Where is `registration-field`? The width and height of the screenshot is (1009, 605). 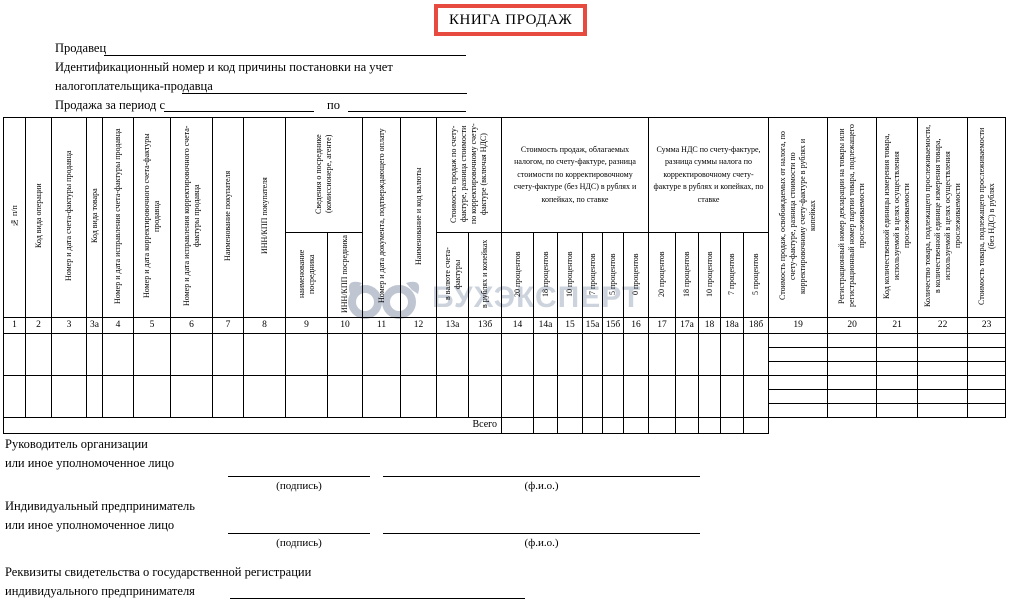
registration-field is located at coordinates (377, 598).